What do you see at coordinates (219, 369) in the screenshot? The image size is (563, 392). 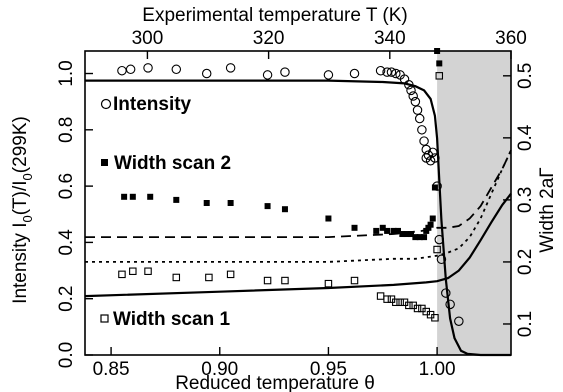 I see `x-tick-label-bottom: 0.90` at bounding box center [219, 369].